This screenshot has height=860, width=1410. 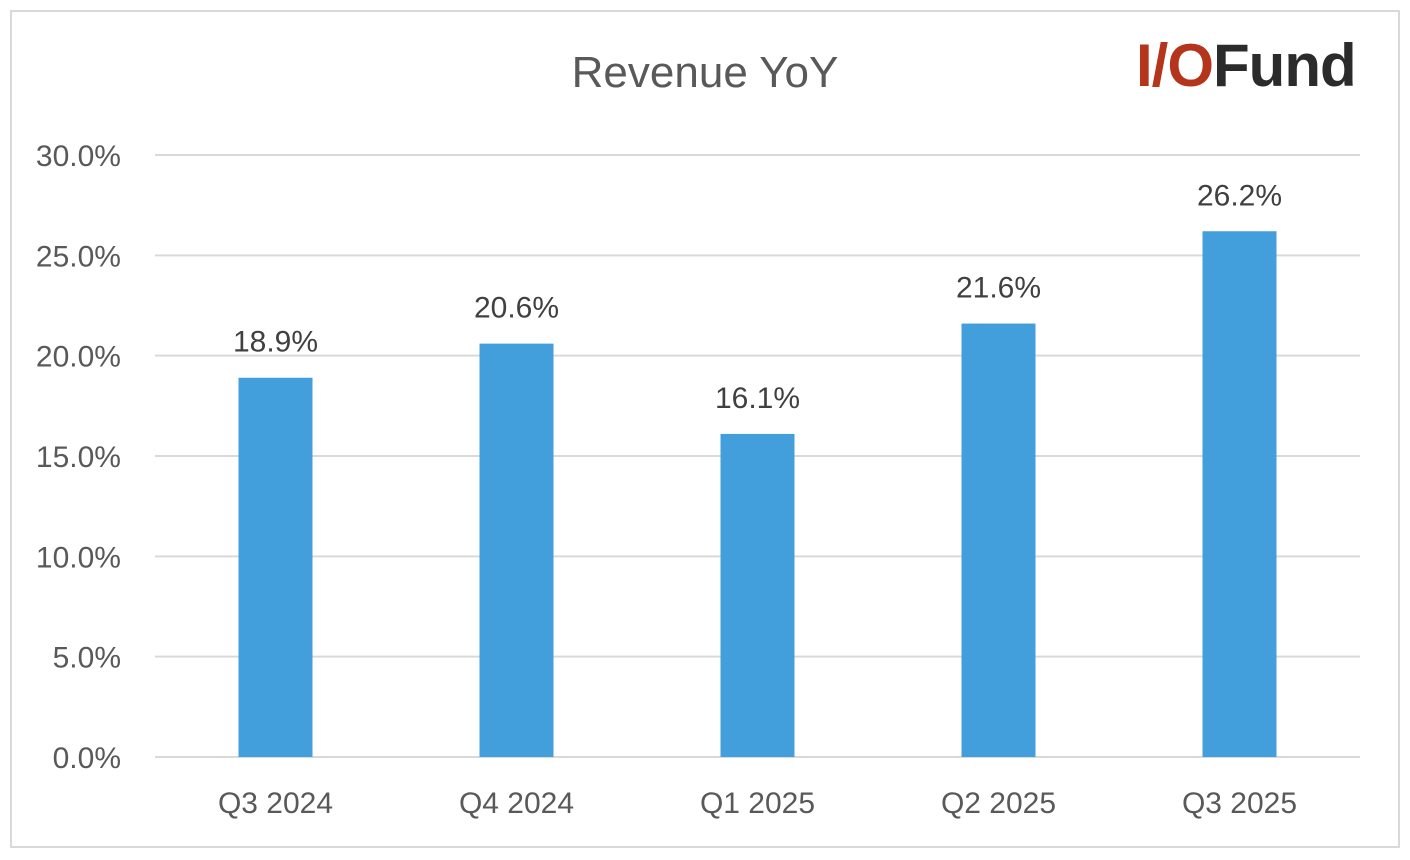 What do you see at coordinates (757, 398) in the screenshot?
I see `data-label: 16.1%` at bounding box center [757, 398].